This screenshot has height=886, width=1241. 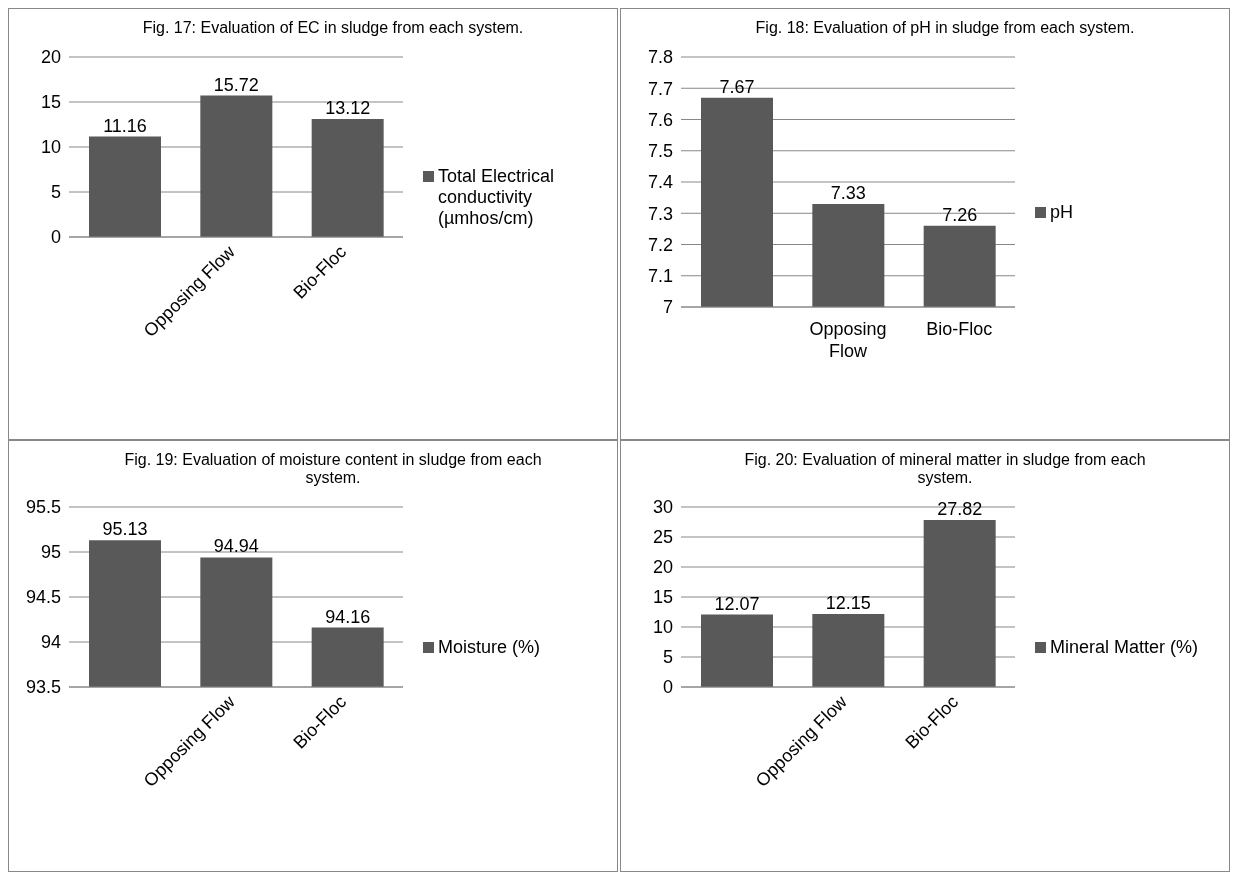 I want to click on data-label: 11.16, so click(x=125, y=125).